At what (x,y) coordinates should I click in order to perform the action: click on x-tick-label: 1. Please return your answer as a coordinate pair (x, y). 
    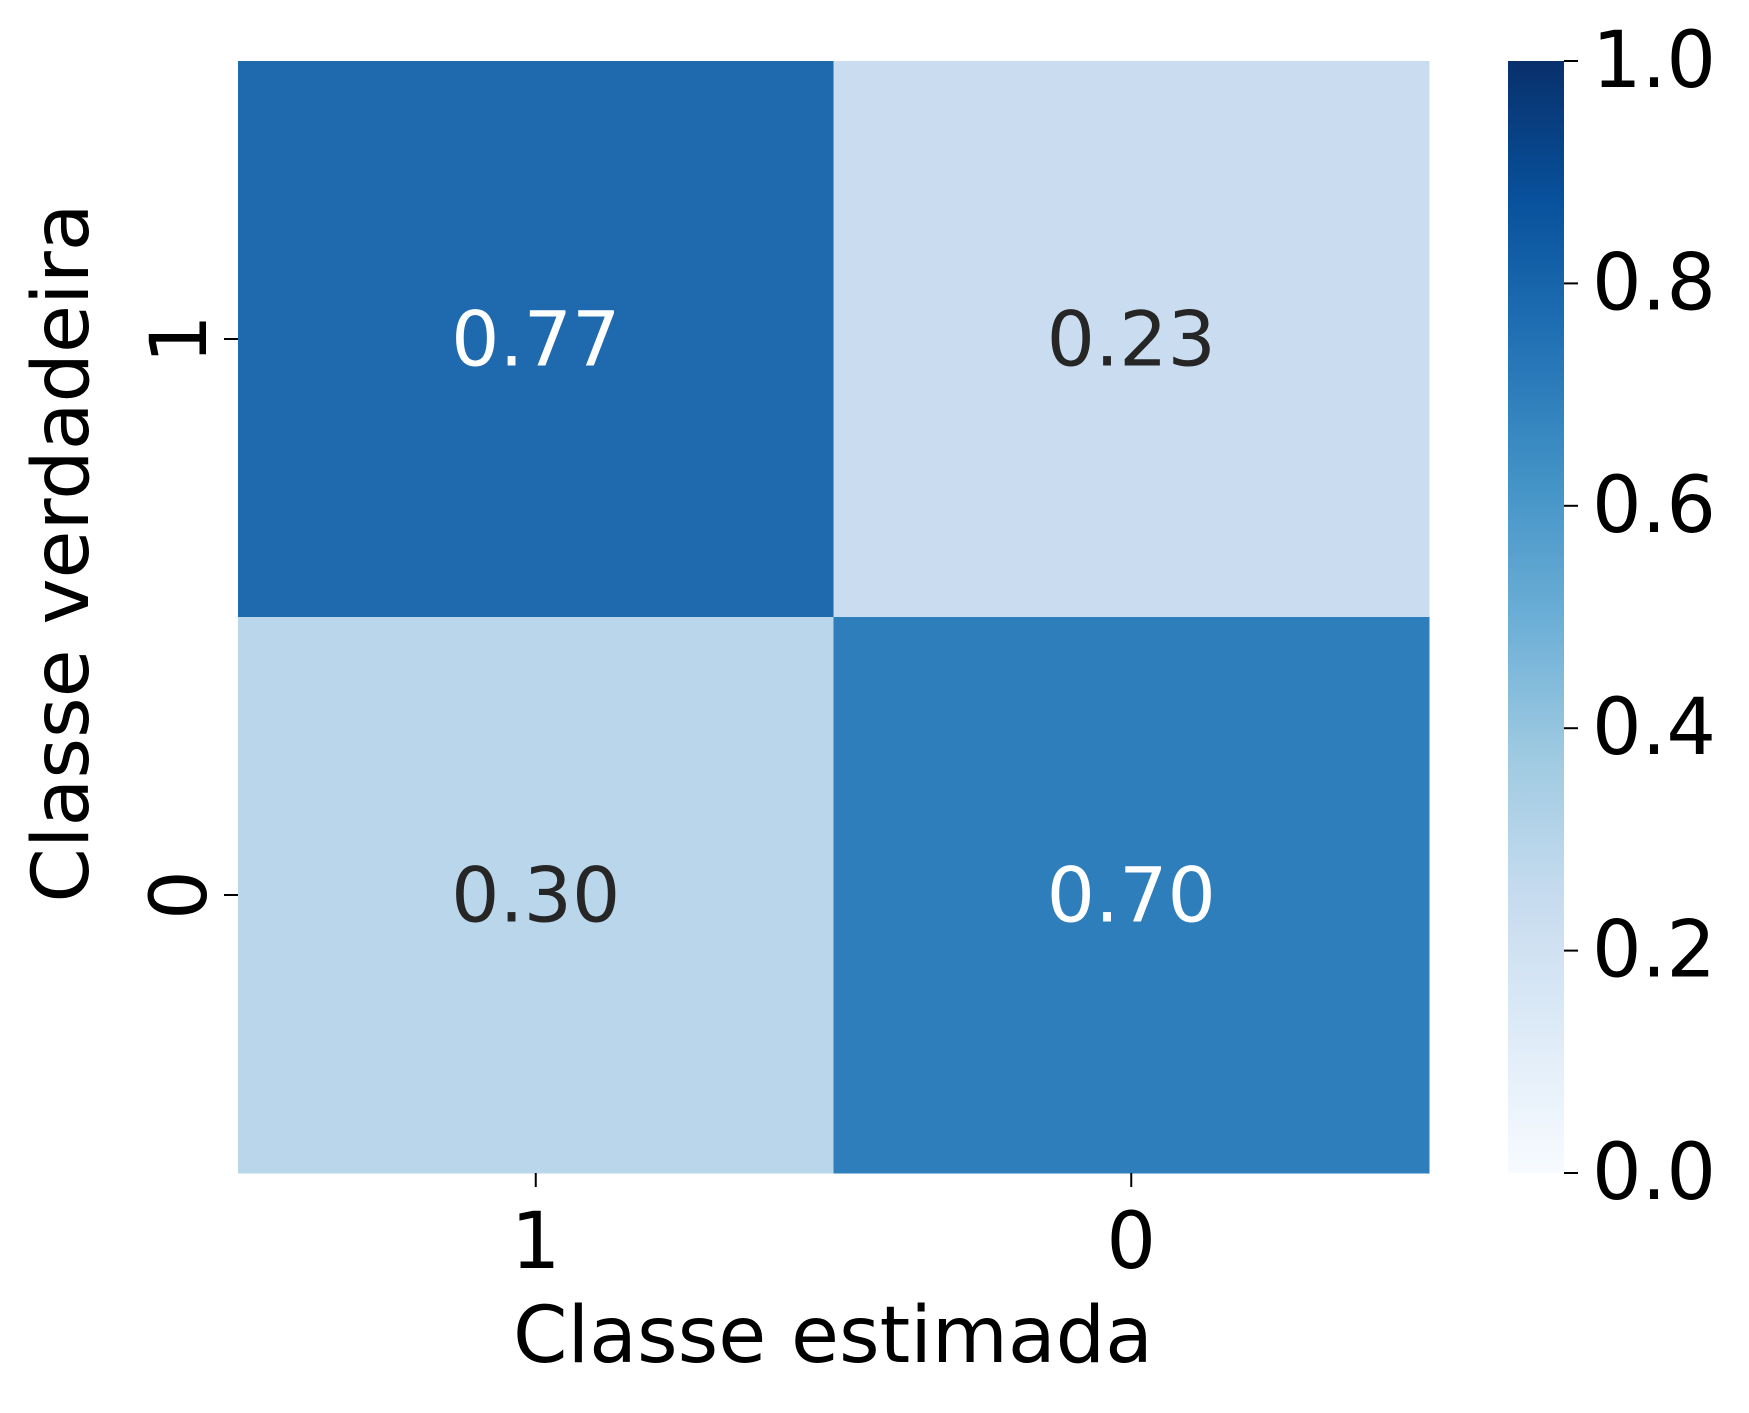
    Looking at the image, I should click on (536, 1242).